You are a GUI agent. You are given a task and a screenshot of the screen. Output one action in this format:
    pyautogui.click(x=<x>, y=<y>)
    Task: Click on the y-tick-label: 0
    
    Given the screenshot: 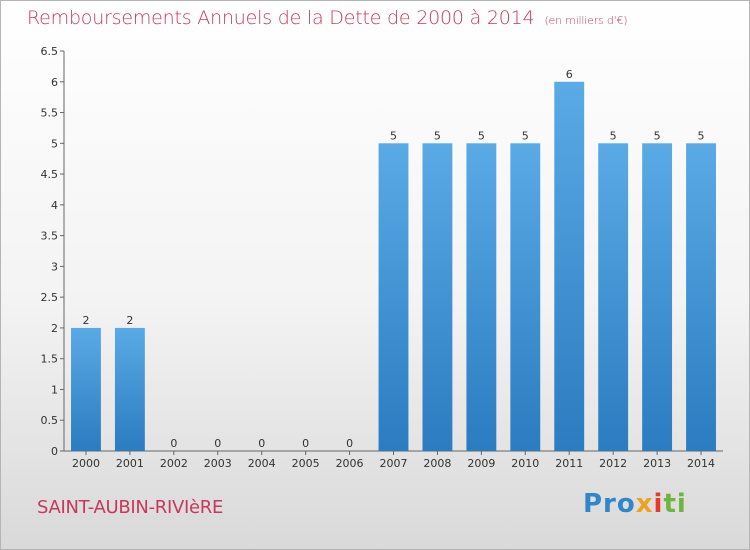 What is the action you would take?
    pyautogui.click(x=54, y=451)
    